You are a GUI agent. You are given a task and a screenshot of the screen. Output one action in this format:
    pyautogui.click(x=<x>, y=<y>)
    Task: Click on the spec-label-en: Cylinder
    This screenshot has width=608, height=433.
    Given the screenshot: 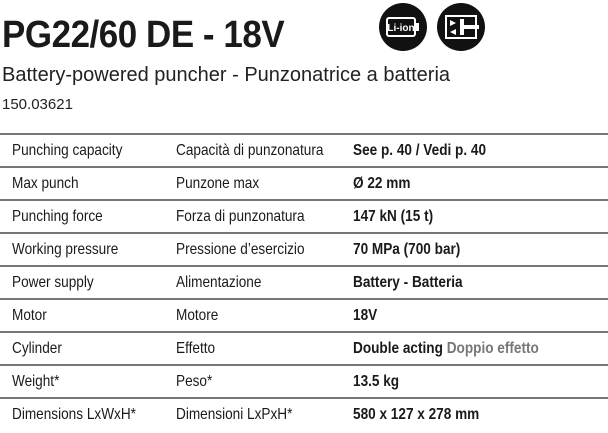 What is the action you would take?
    pyautogui.click(x=37, y=348)
    